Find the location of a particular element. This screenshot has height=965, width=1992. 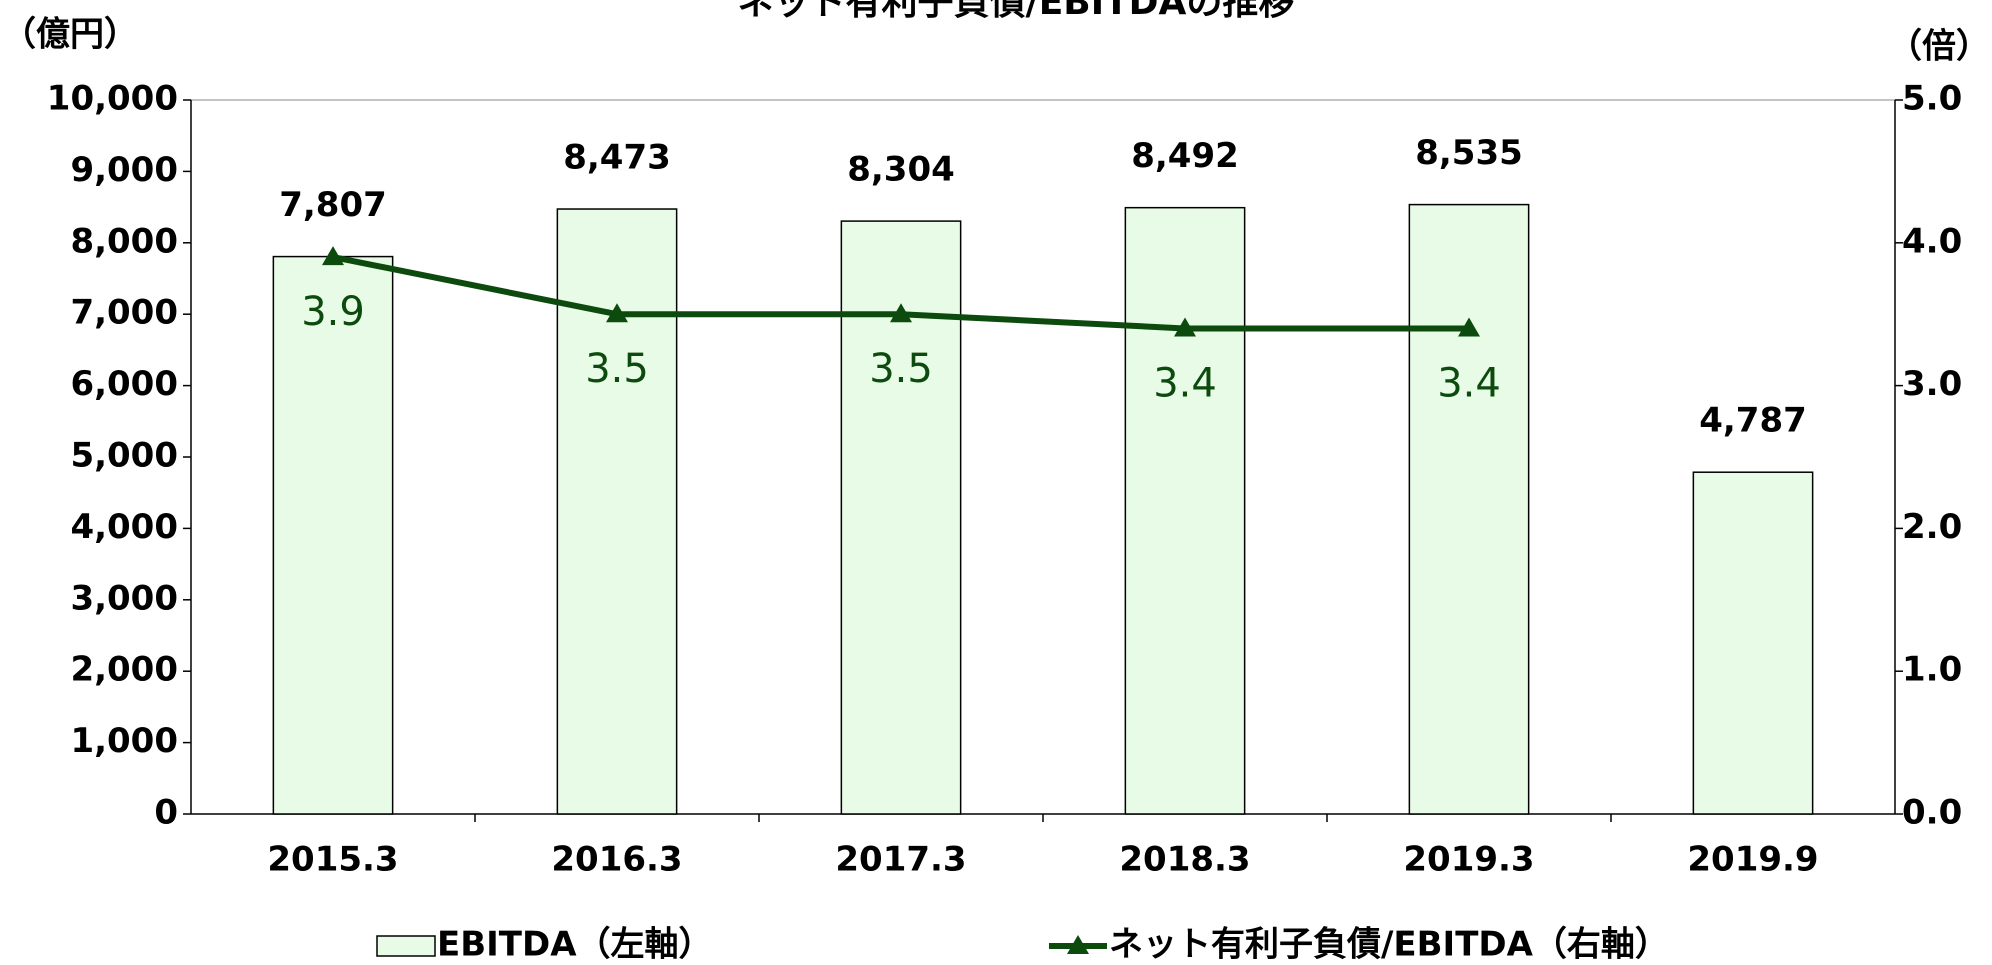

legend-marker is located at coordinates (1078, 944).